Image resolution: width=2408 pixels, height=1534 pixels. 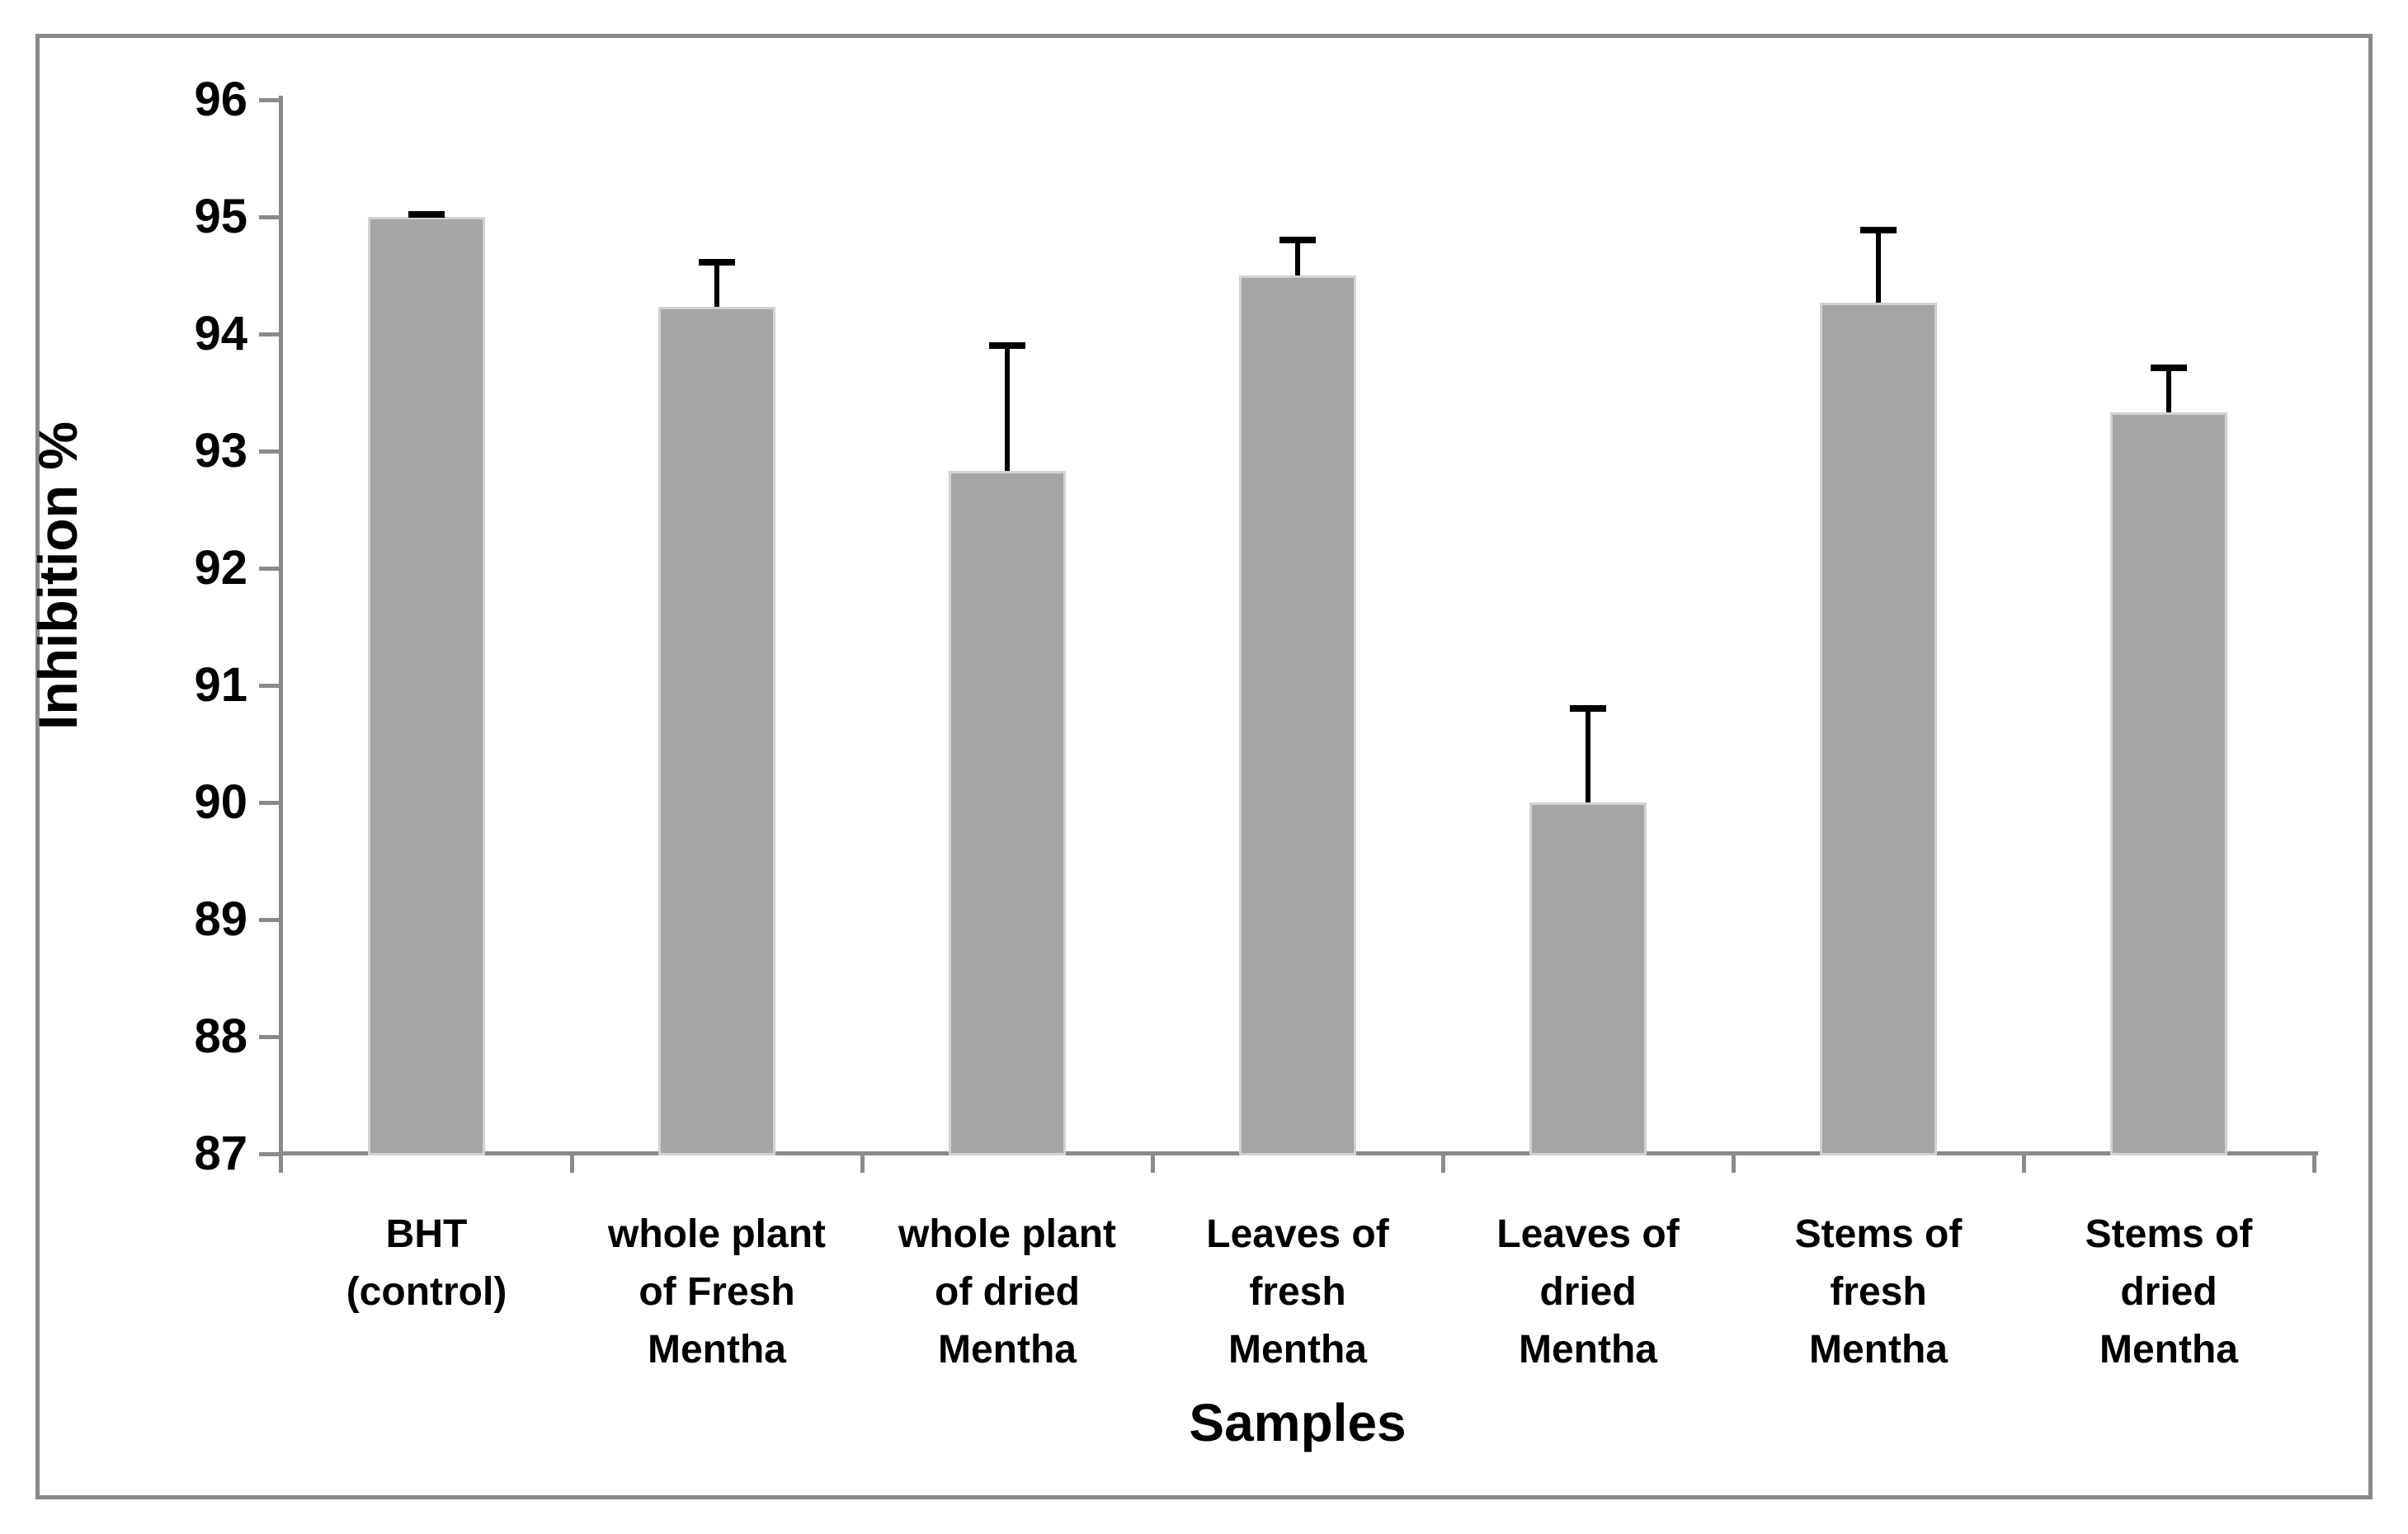 I want to click on y-tick-label: 91, so click(x=220, y=685).